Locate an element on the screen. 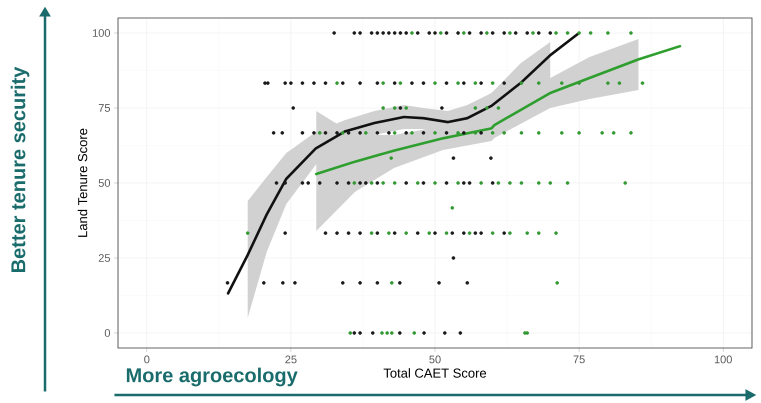 Image resolution: width=761 pixels, height=403 pixels. x-tick-label: 75 is located at coordinates (579, 360).